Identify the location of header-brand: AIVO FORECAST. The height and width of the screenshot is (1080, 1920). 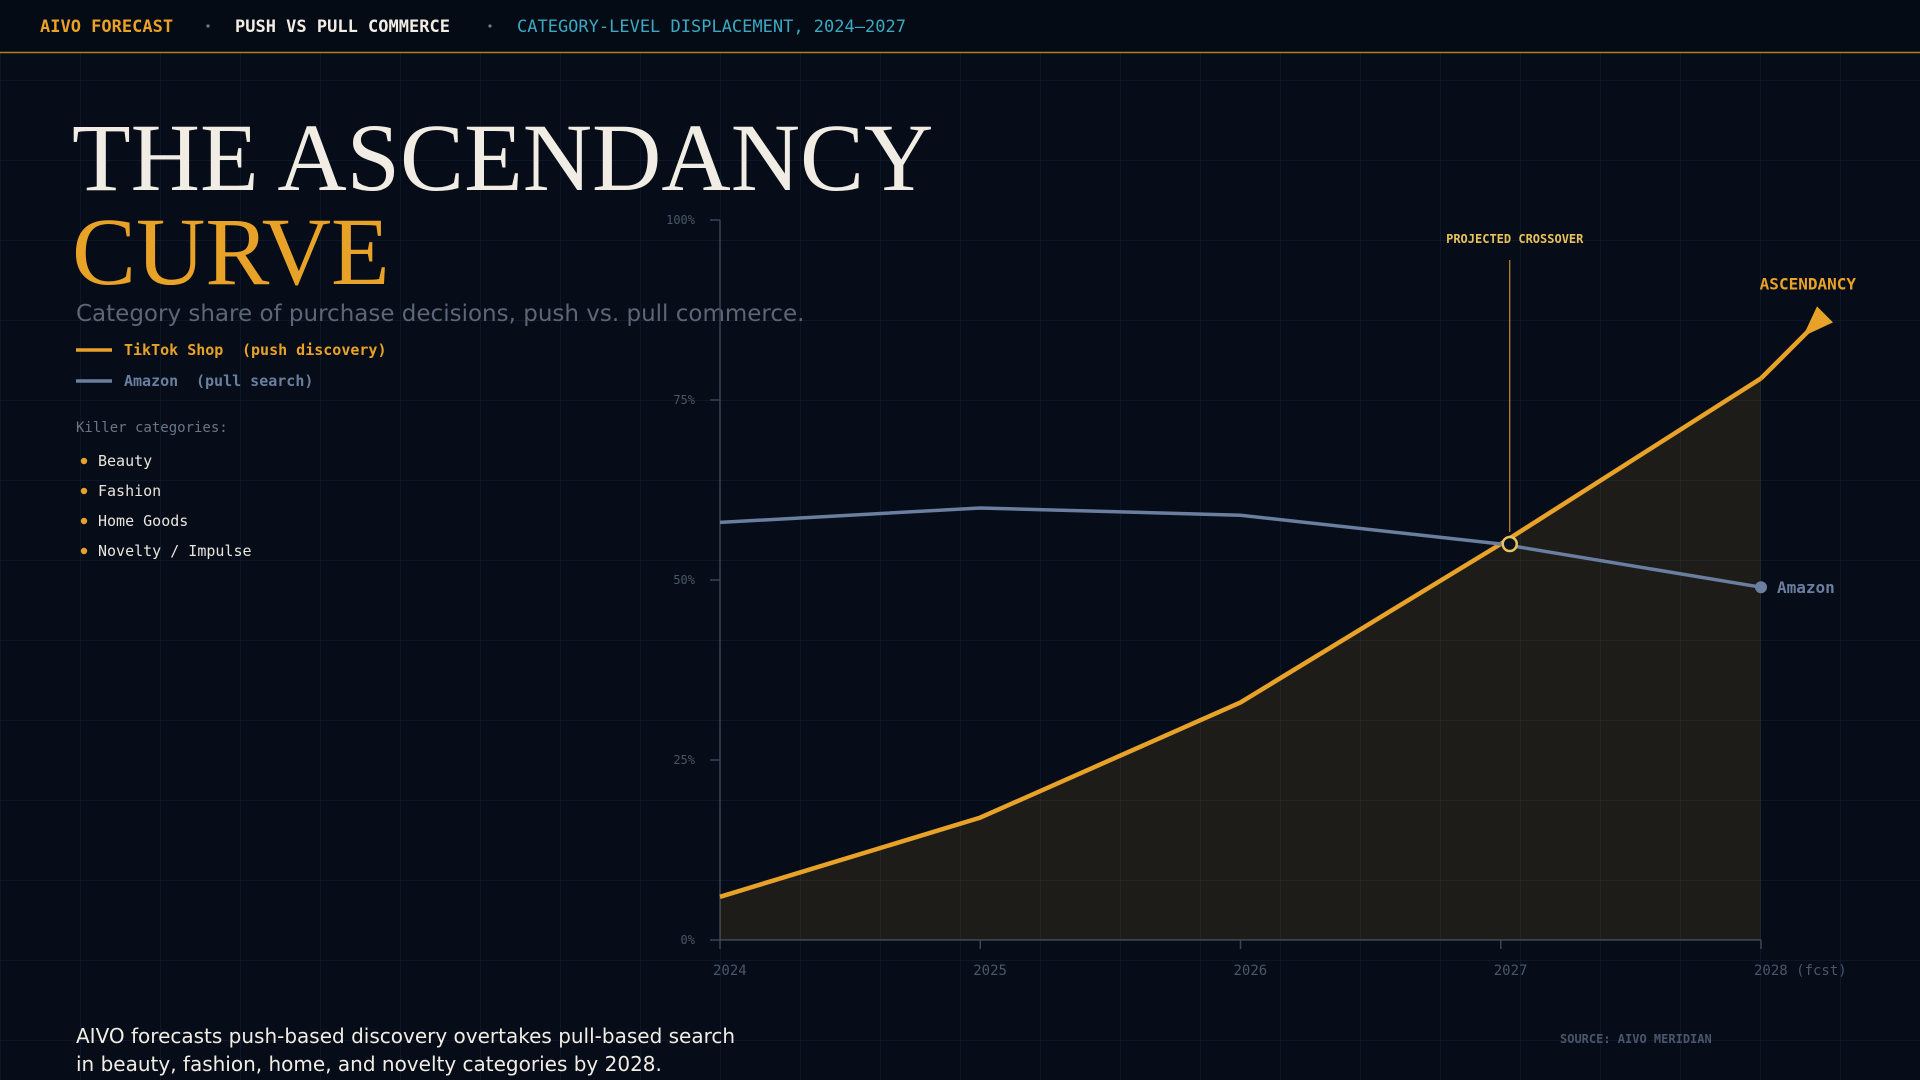
(106, 27).